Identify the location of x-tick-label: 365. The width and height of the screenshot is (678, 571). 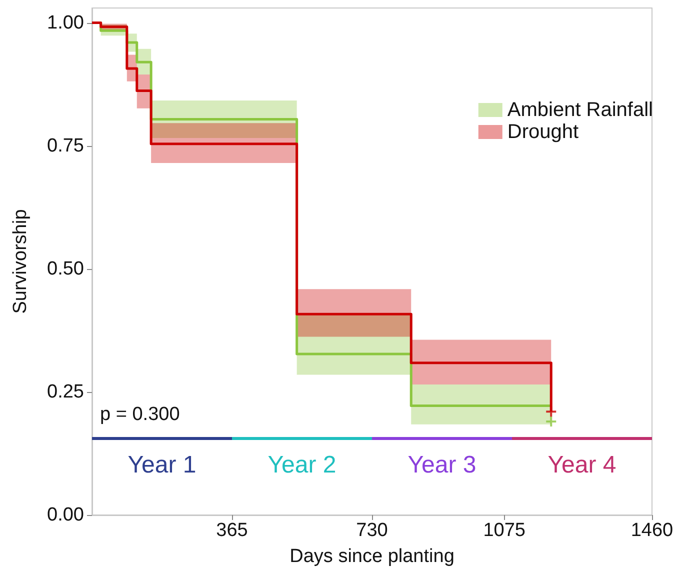
(232, 530).